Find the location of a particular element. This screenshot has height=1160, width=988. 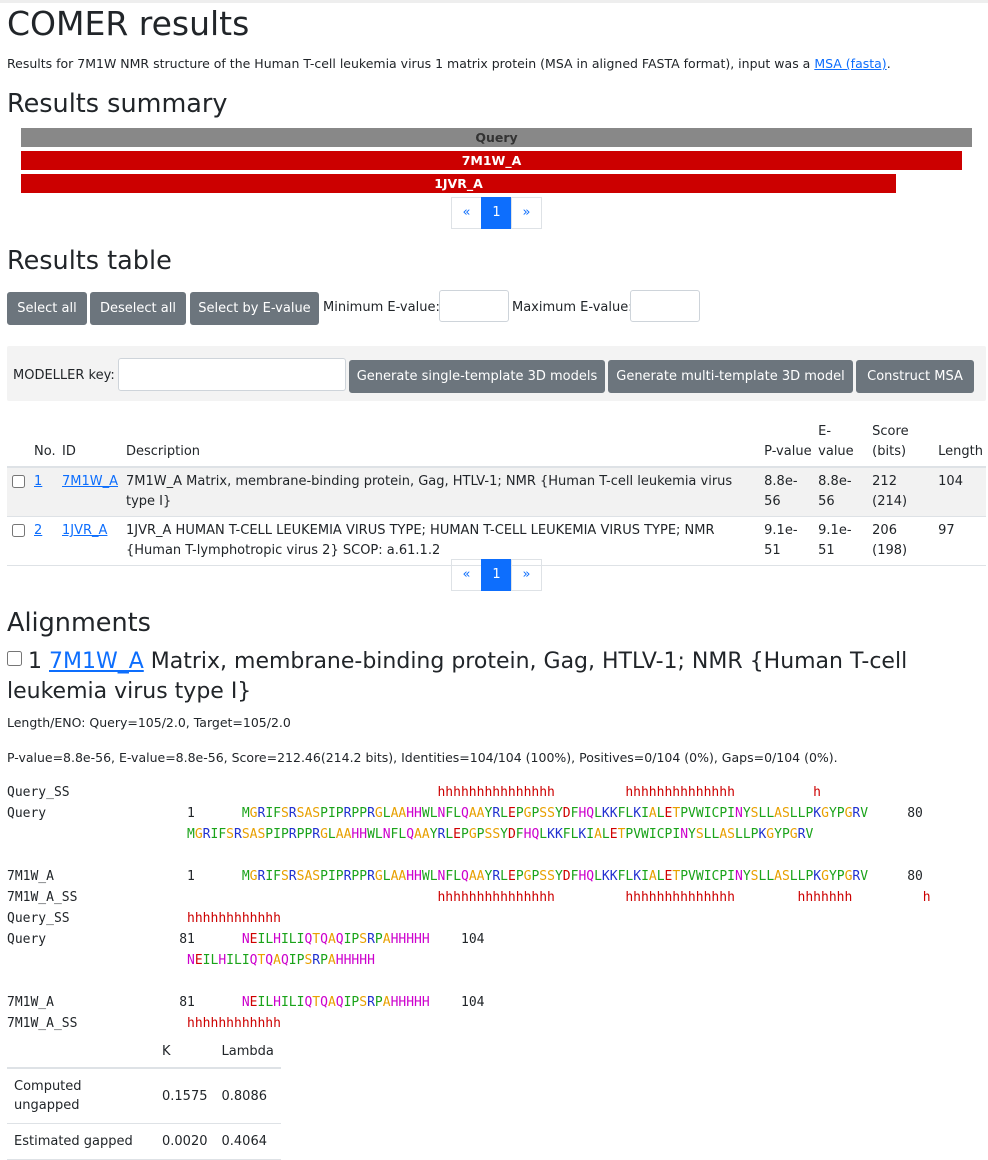

max-evalue-input is located at coordinates (665, 306).